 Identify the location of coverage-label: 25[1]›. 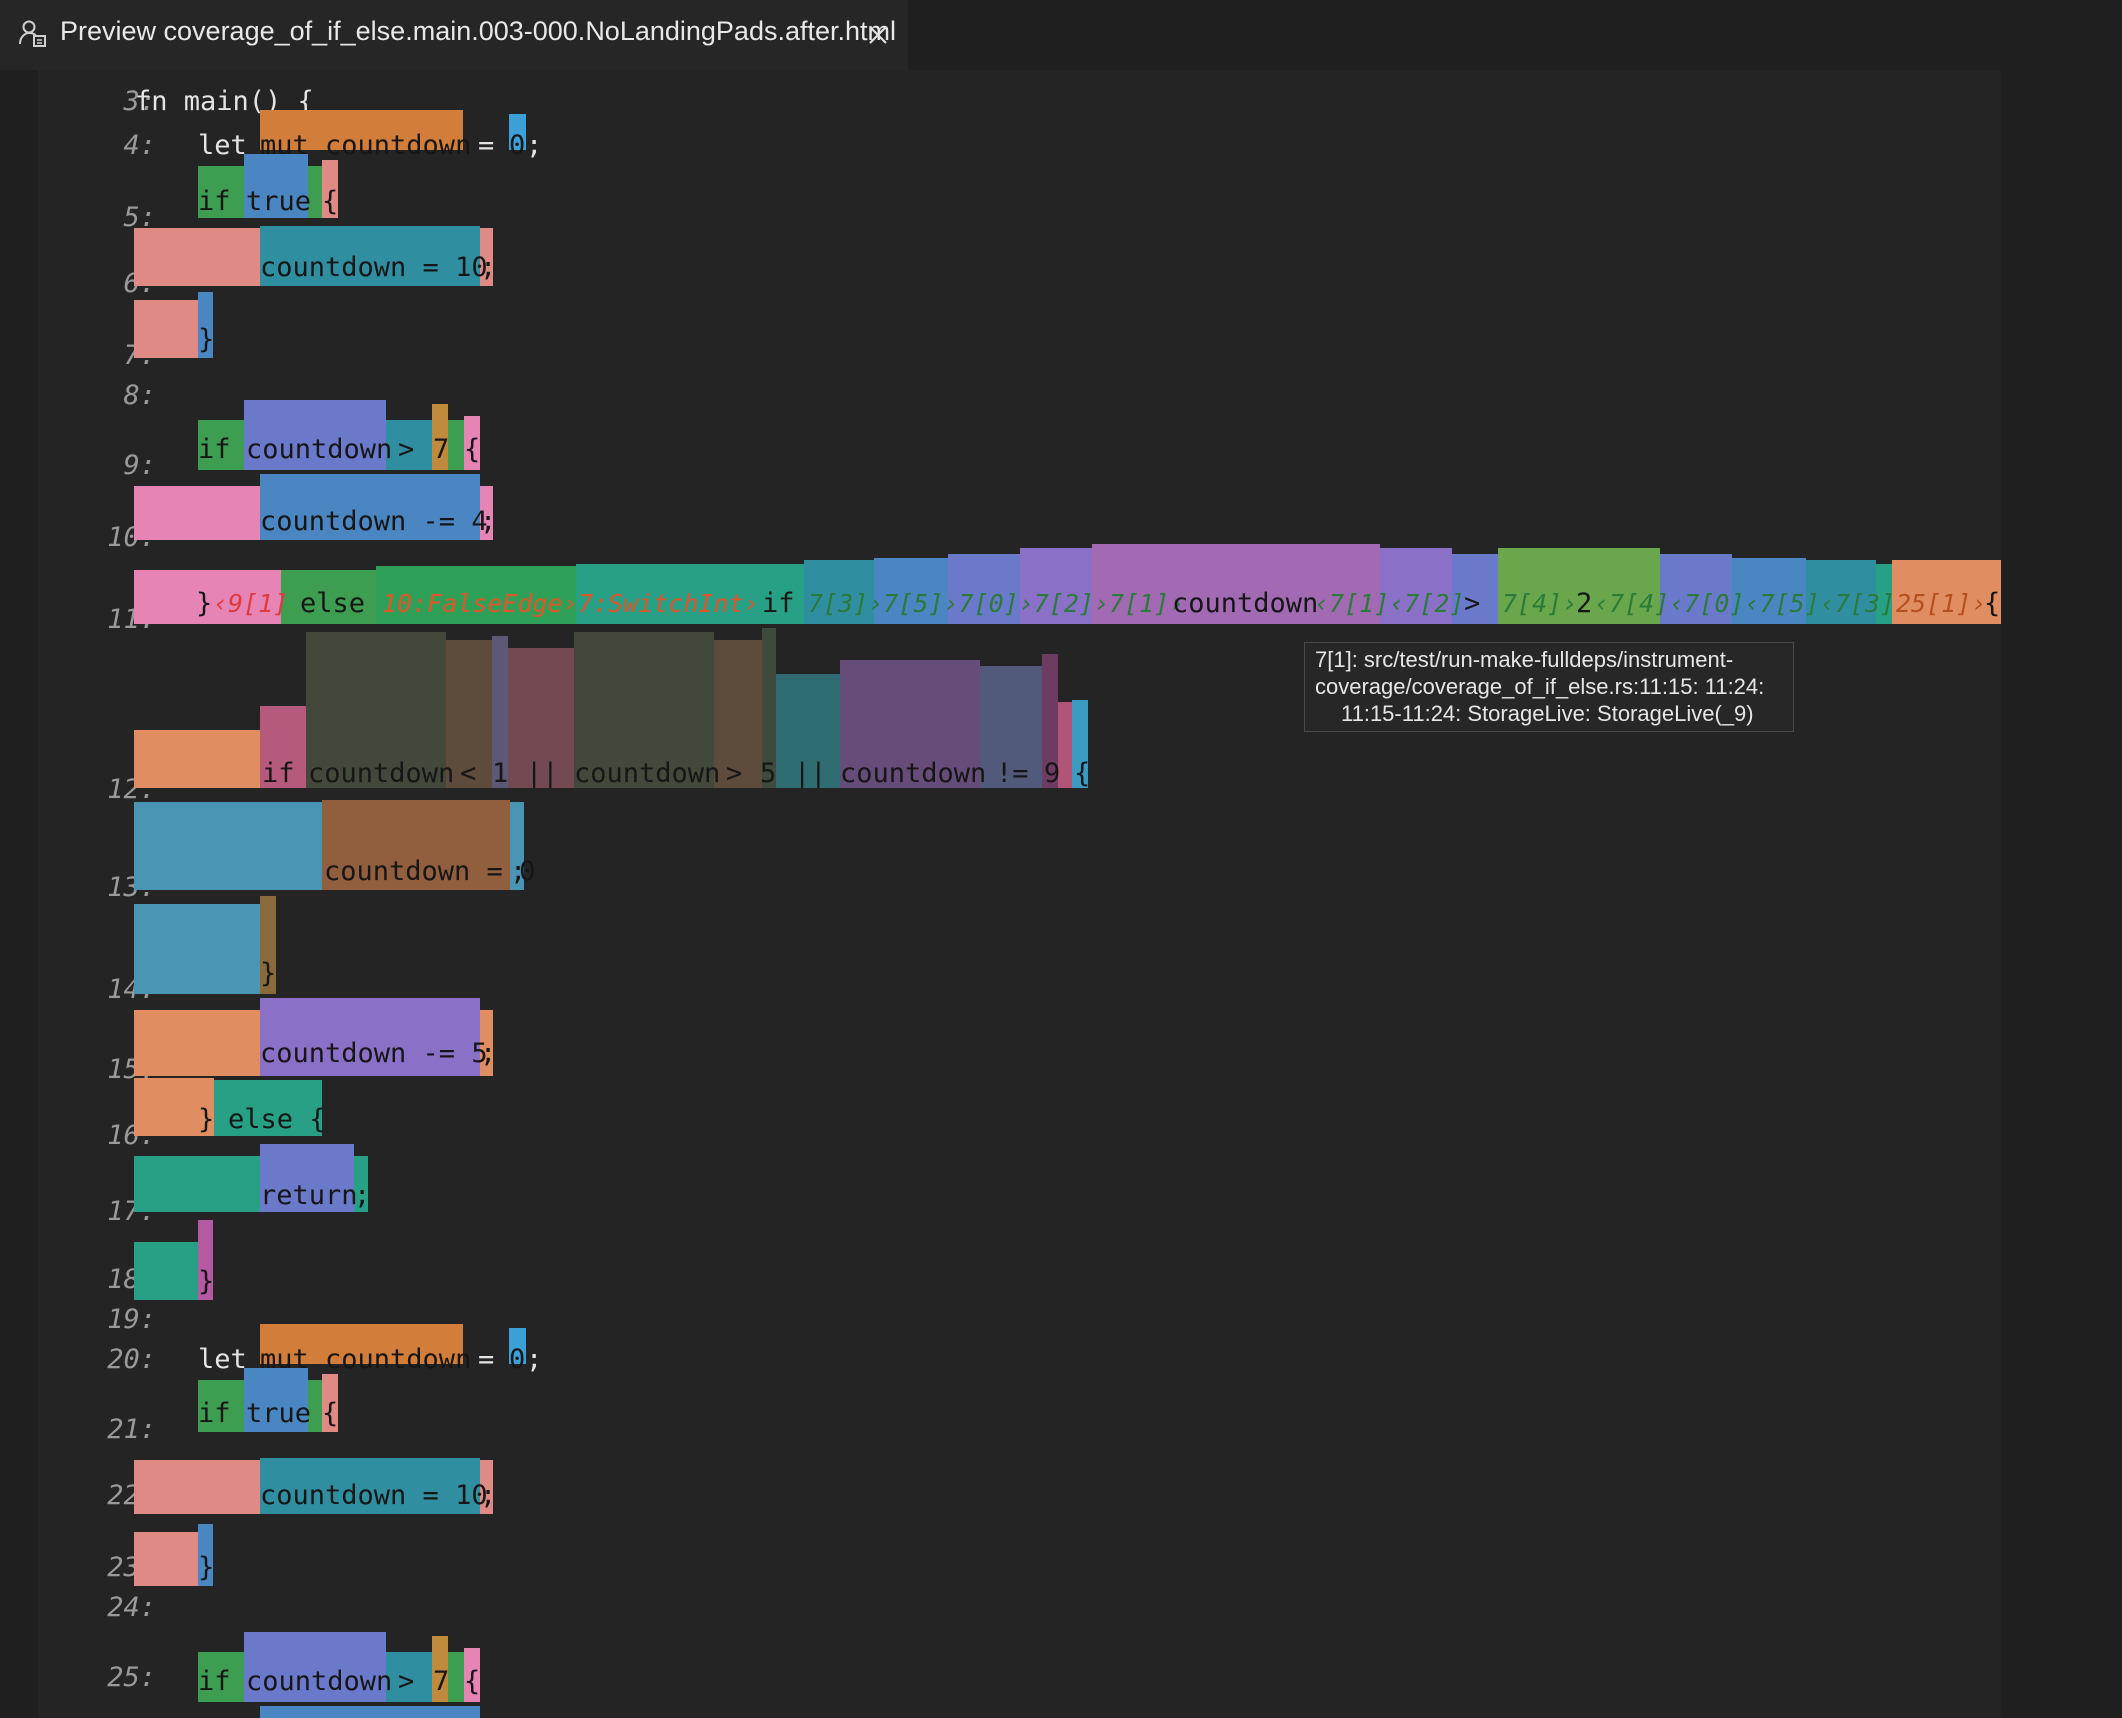
(1941, 603).